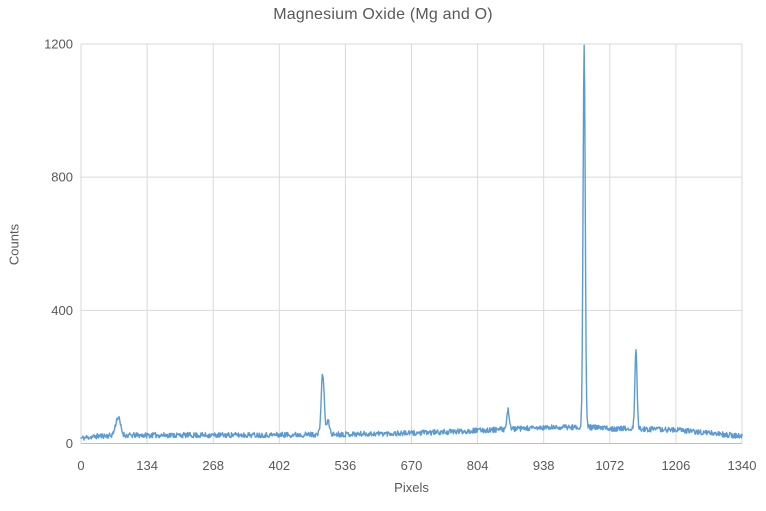  I want to click on y-tick-label: 800, so click(62, 177).